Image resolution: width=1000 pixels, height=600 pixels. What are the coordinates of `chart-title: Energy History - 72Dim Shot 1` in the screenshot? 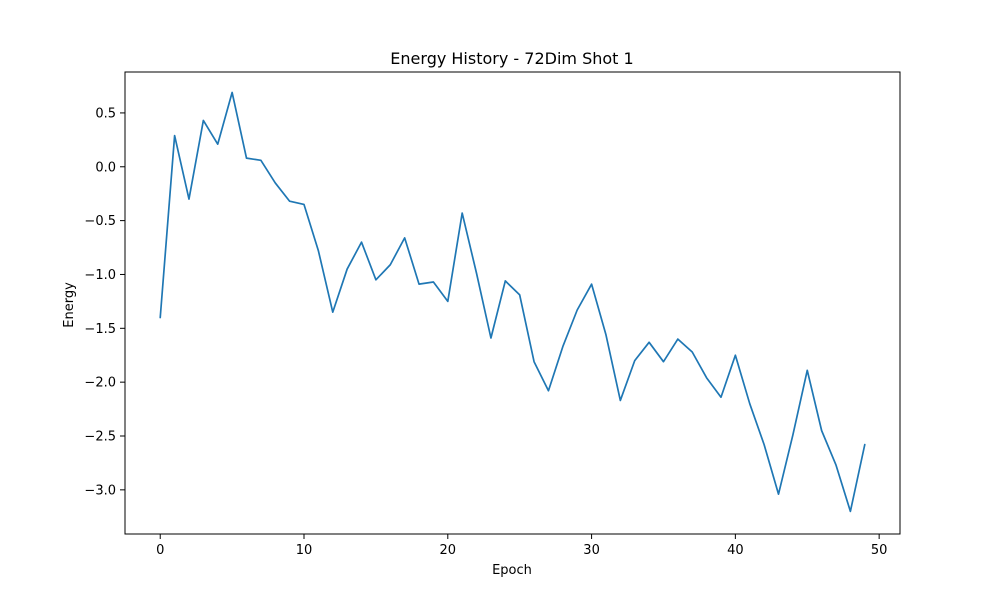 It's located at (511, 58).